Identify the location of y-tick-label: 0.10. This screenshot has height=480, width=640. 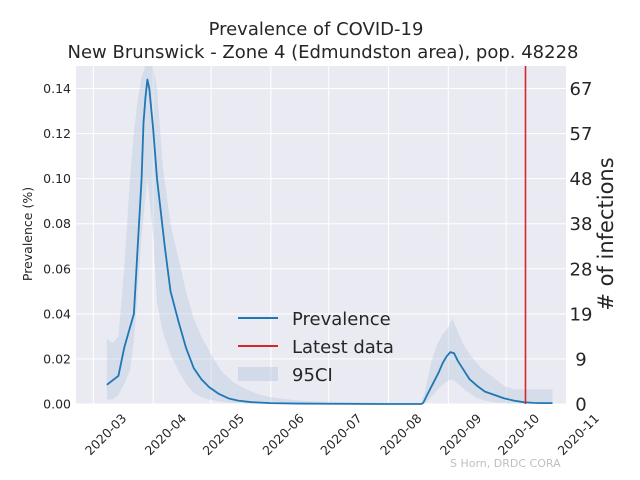
(57, 178).